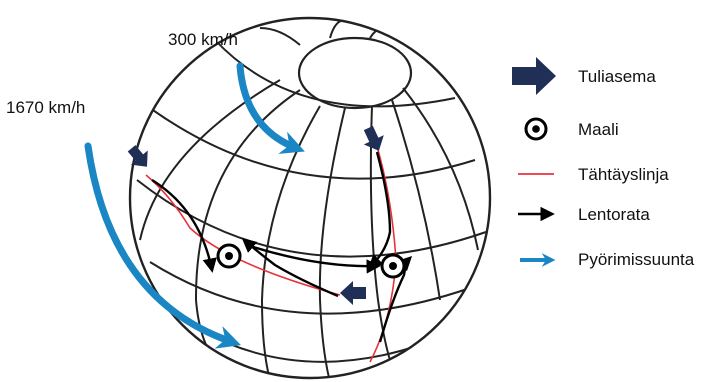  What do you see at coordinates (355, 73) in the screenshot?
I see `polar-circle` at bounding box center [355, 73].